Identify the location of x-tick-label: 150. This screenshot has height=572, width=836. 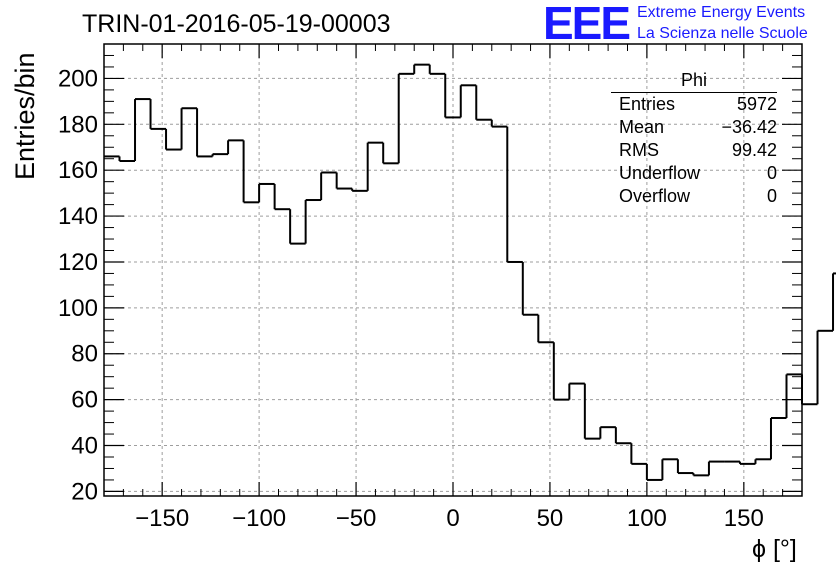
(744, 518).